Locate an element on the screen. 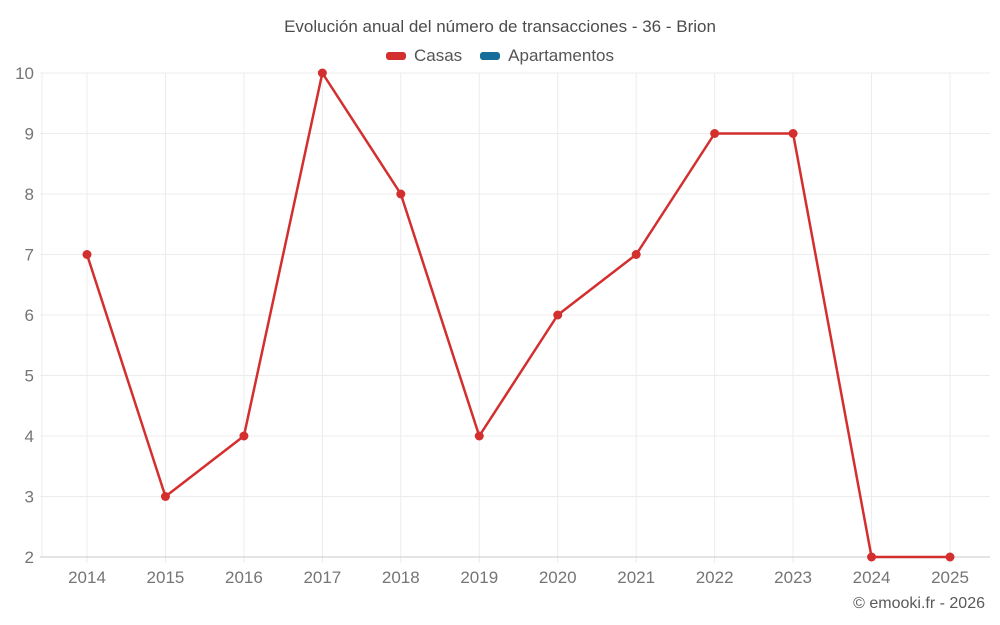 This screenshot has width=1000, height=625. svg-text: 2022 is located at coordinates (715, 577).